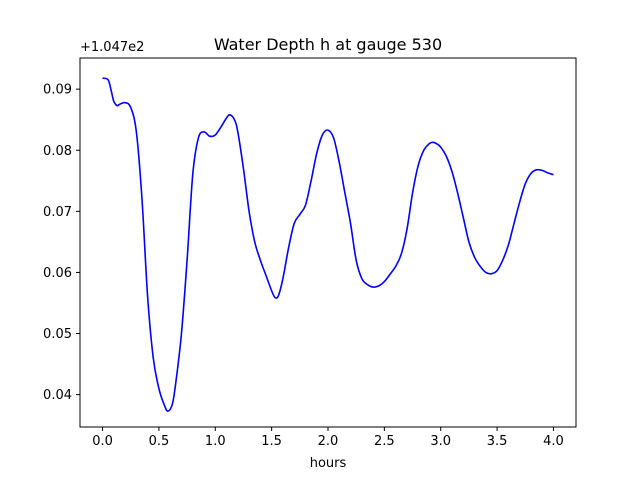 The width and height of the screenshot is (640, 480). I want to click on y-tick-label: 0.06, so click(57, 273).